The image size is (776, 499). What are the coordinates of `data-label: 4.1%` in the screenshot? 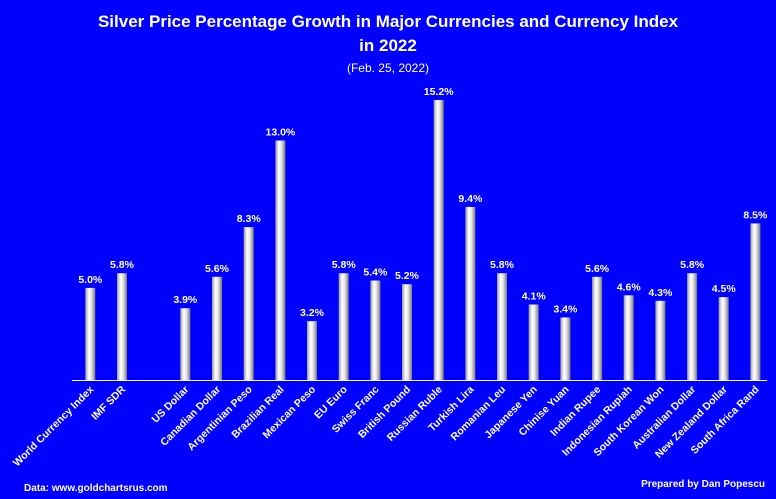 It's located at (534, 297).